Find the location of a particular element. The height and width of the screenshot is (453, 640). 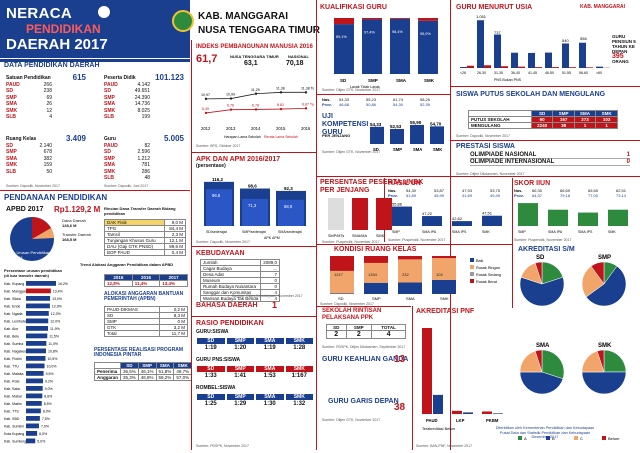

pie-dana-daerah is located at coordinates (43, 233).